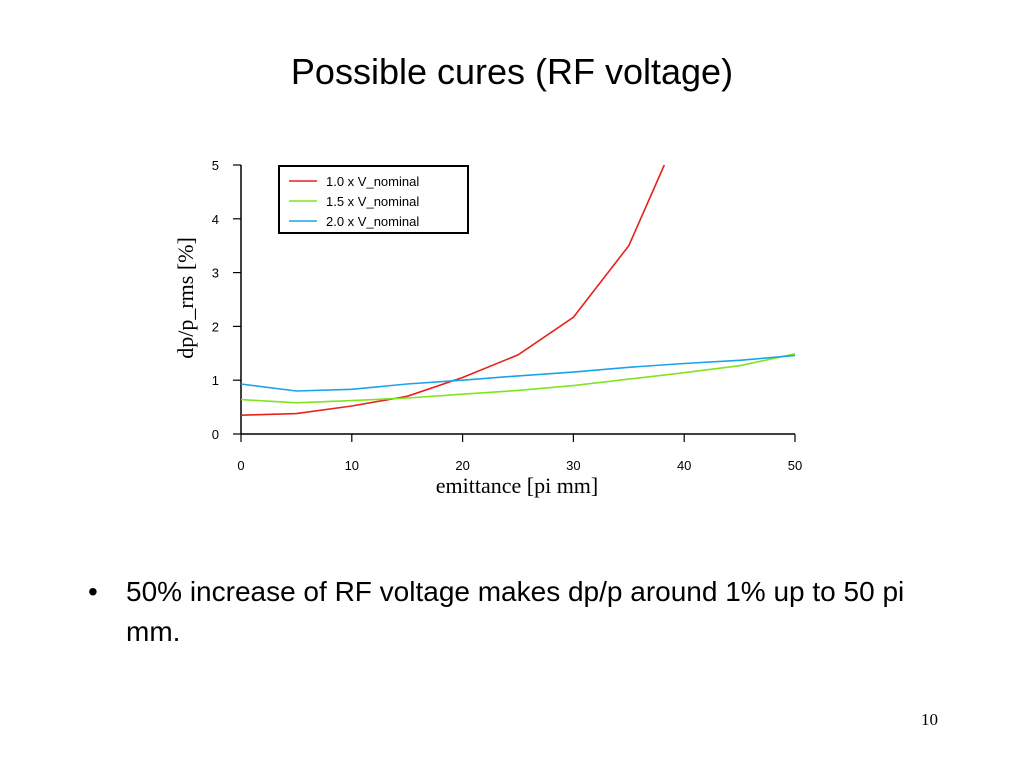  I want to click on x-tick-label: 20, so click(462, 465).